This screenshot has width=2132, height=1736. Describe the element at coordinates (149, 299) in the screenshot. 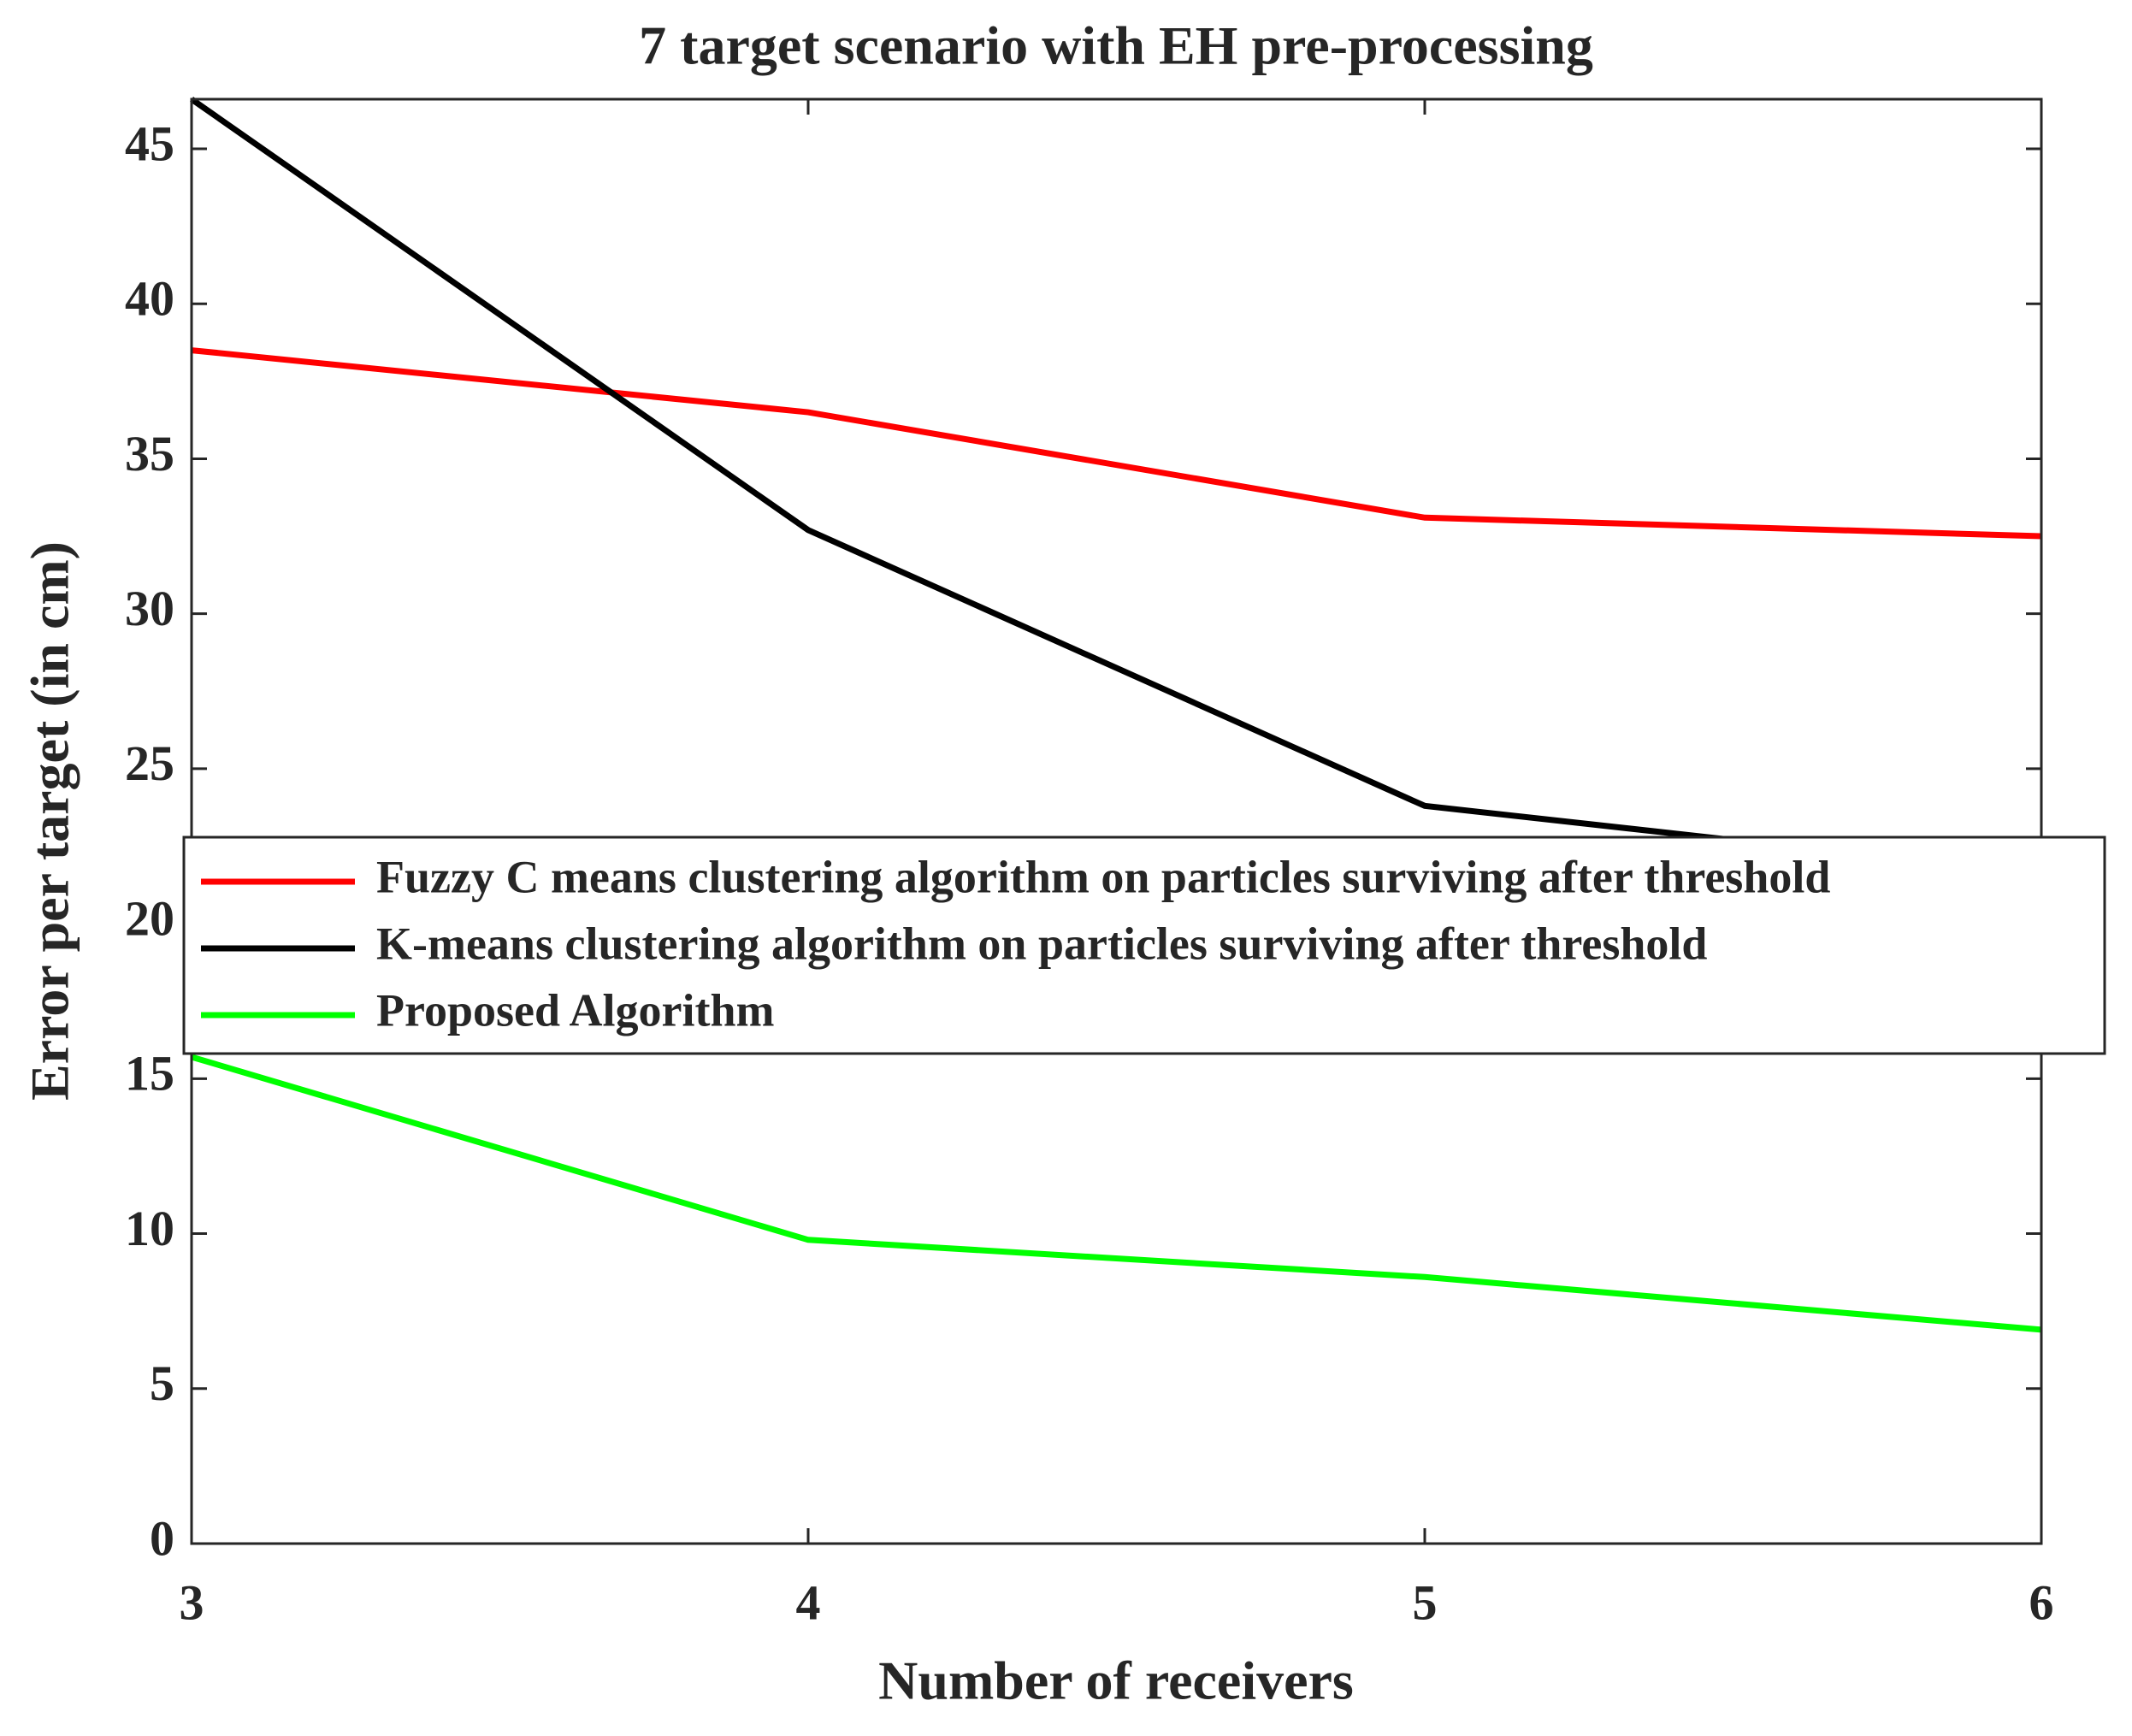

I see `y-tick-label: 40` at that location.